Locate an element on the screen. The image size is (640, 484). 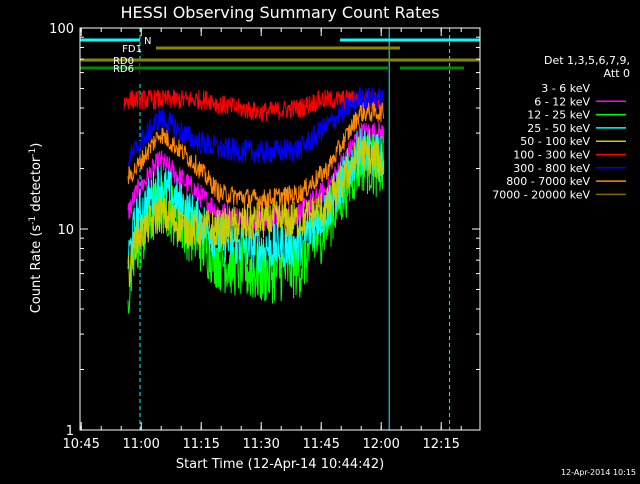
y-axis-label-sup2: -1 is located at coordinates (33, 152).